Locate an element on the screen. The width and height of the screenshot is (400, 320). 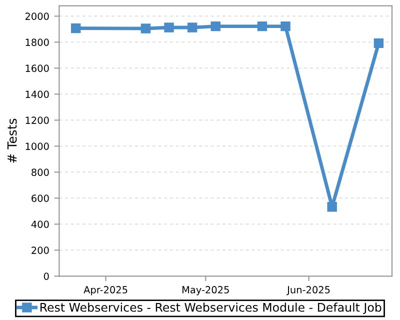
x-tick-label: May-2025 is located at coordinates (205, 291).